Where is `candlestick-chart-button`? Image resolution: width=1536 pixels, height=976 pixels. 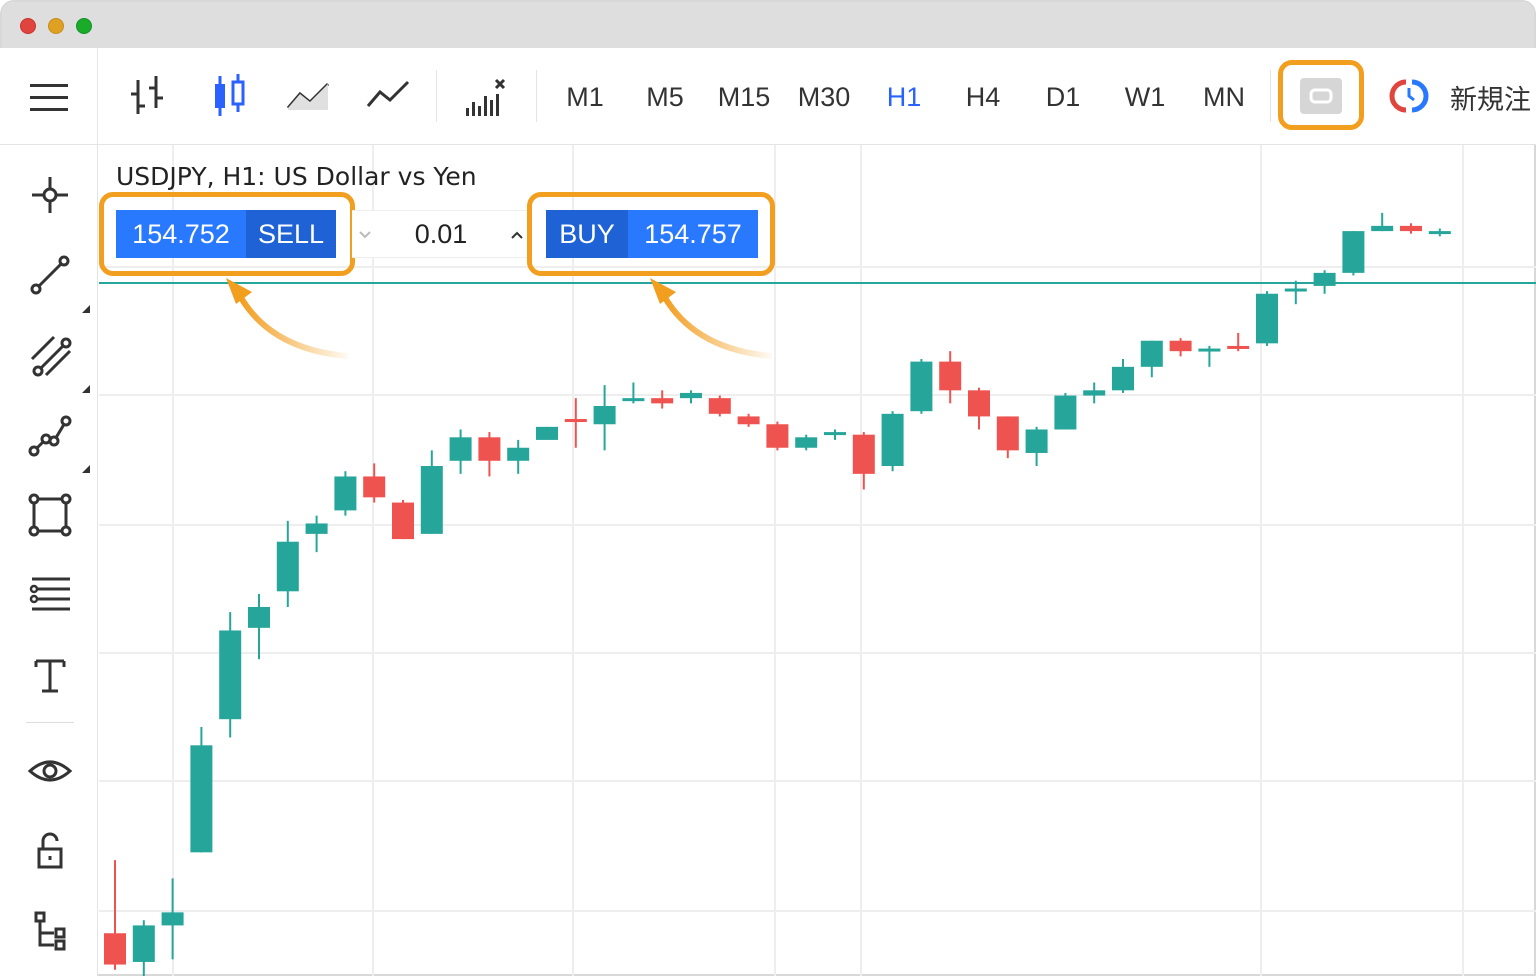 candlestick-chart-button is located at coordinates (228, 96).